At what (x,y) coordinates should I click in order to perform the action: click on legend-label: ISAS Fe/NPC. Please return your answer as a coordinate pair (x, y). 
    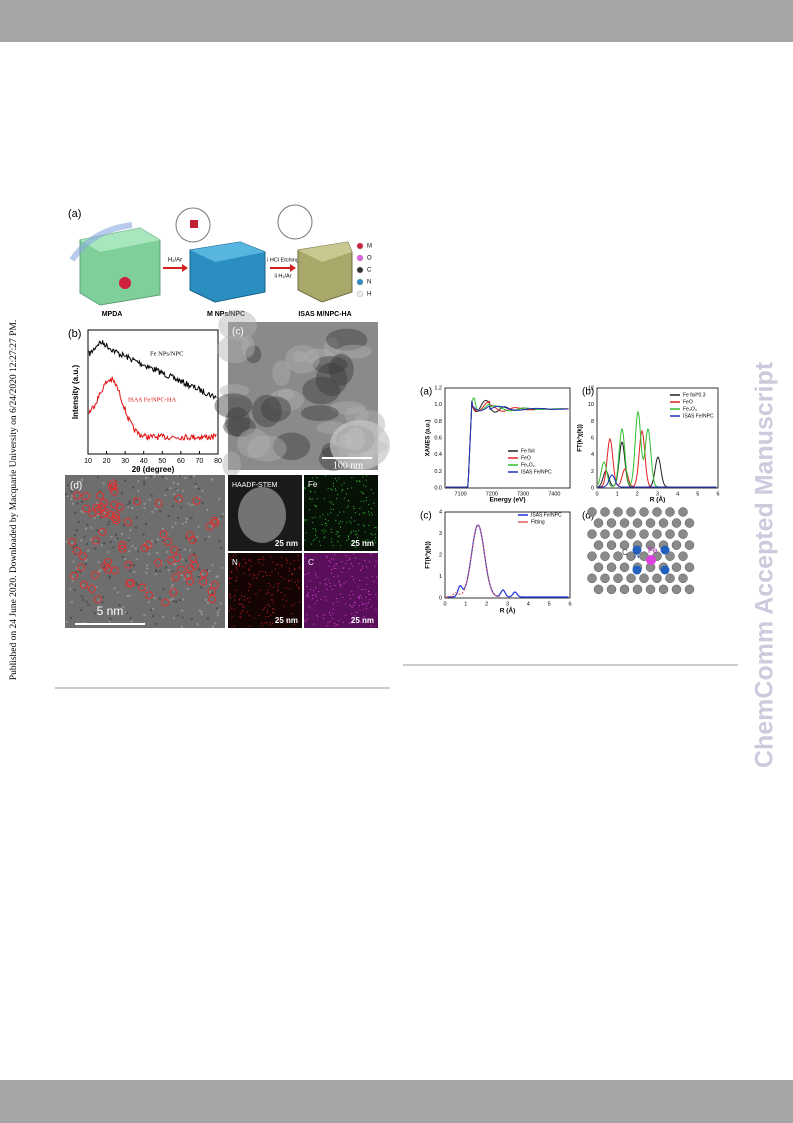
    Looking at the image, I should click on (536, 472).